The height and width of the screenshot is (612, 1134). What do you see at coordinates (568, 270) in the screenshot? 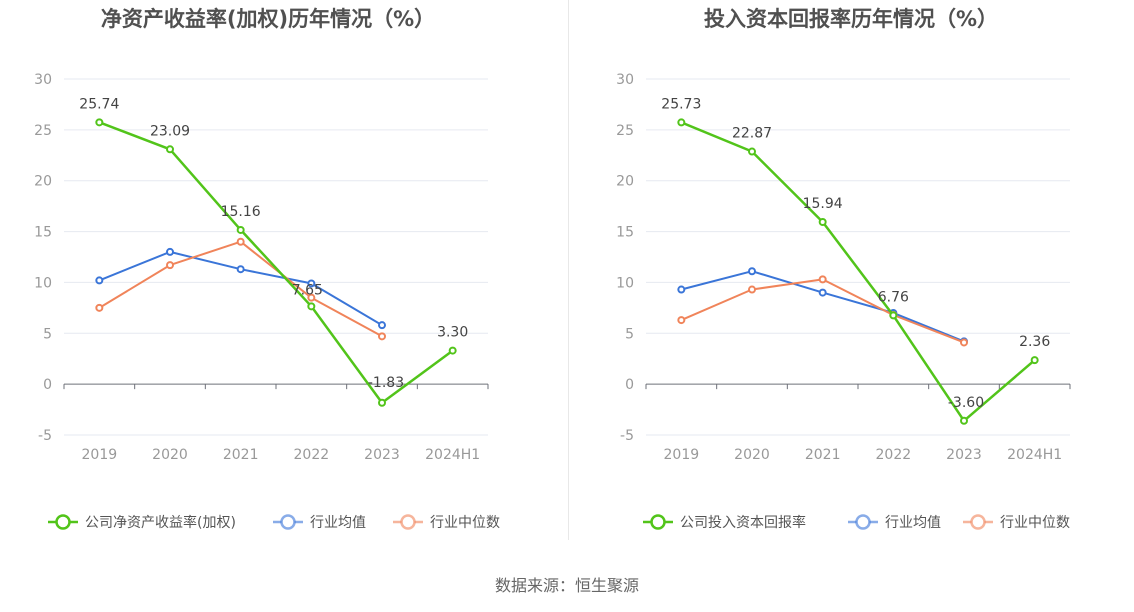
I see `panel-divider` at bounding box center [568, 270].